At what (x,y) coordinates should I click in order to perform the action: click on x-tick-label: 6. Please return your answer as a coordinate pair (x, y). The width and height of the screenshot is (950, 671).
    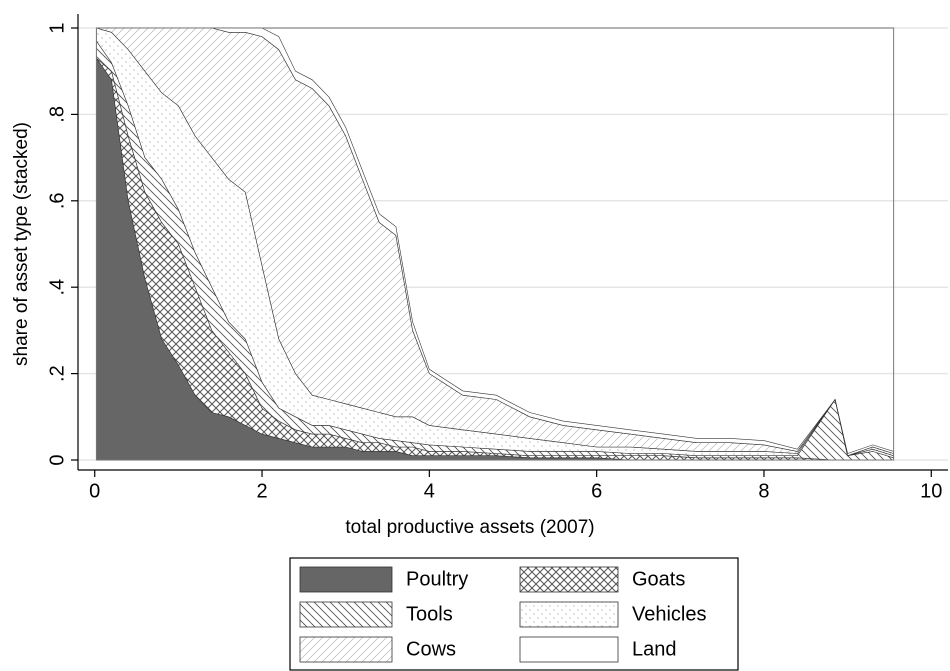
    Looking at the image, I should click on (596, 491).